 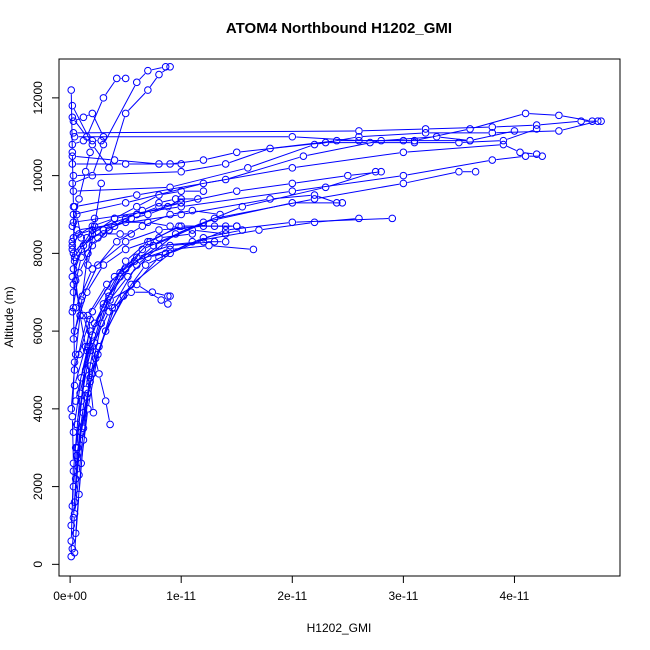 I want to click on y-tick-label: 4000, so click(x=38, y=408).